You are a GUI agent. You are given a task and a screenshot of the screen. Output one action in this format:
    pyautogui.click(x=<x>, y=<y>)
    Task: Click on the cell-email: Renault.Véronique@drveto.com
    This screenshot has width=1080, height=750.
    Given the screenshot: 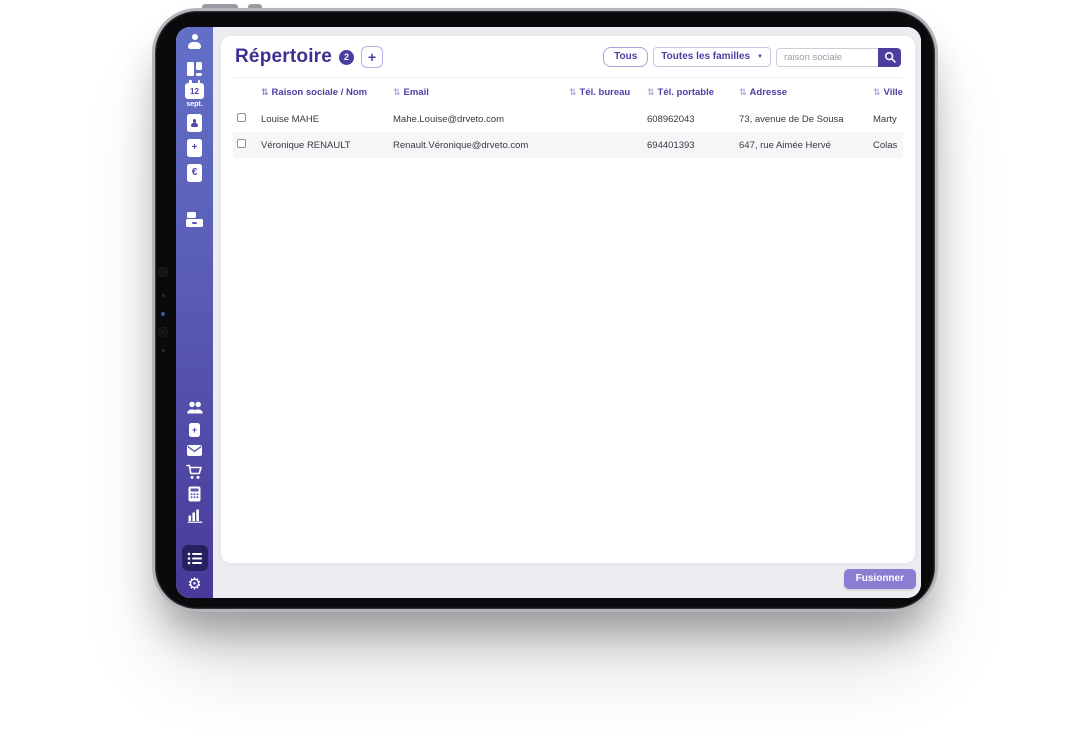 What is the action you would take?
    pyautogui.click(x=461, y=145)
    